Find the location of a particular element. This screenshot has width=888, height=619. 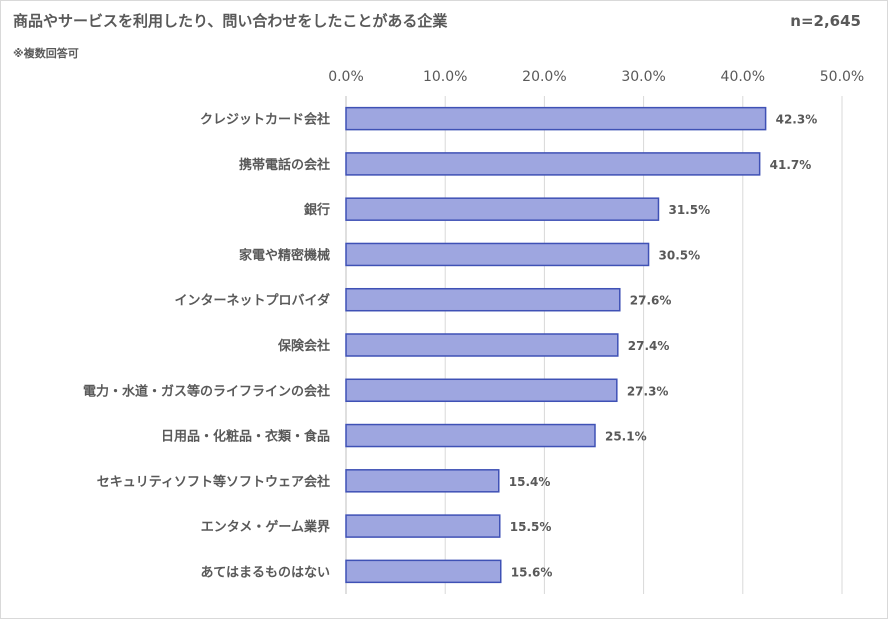

data-label: 30.5% is located at coordinates (680, 255).